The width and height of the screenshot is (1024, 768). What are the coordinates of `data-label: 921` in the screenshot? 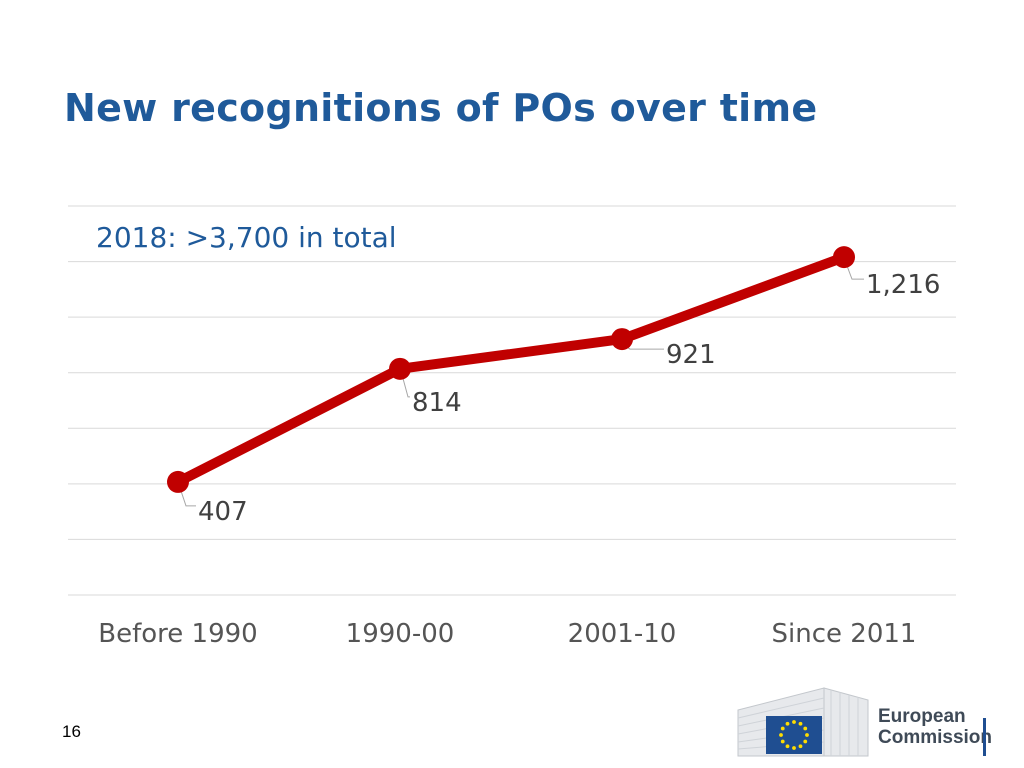 It's located at (691, 355).